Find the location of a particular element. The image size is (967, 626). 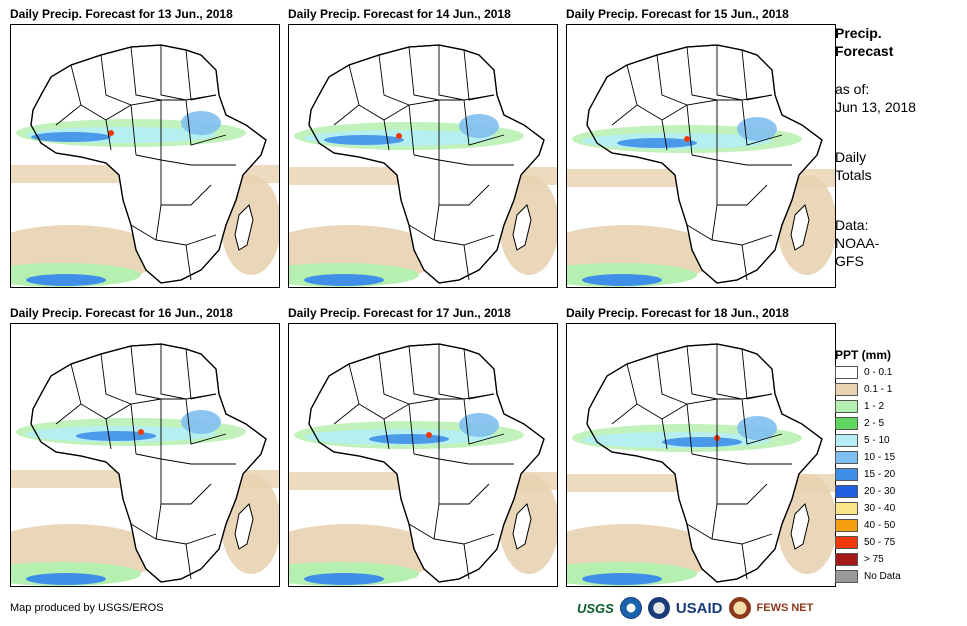

legend-item: 30 - 40 is located at coordinates (897, 508).